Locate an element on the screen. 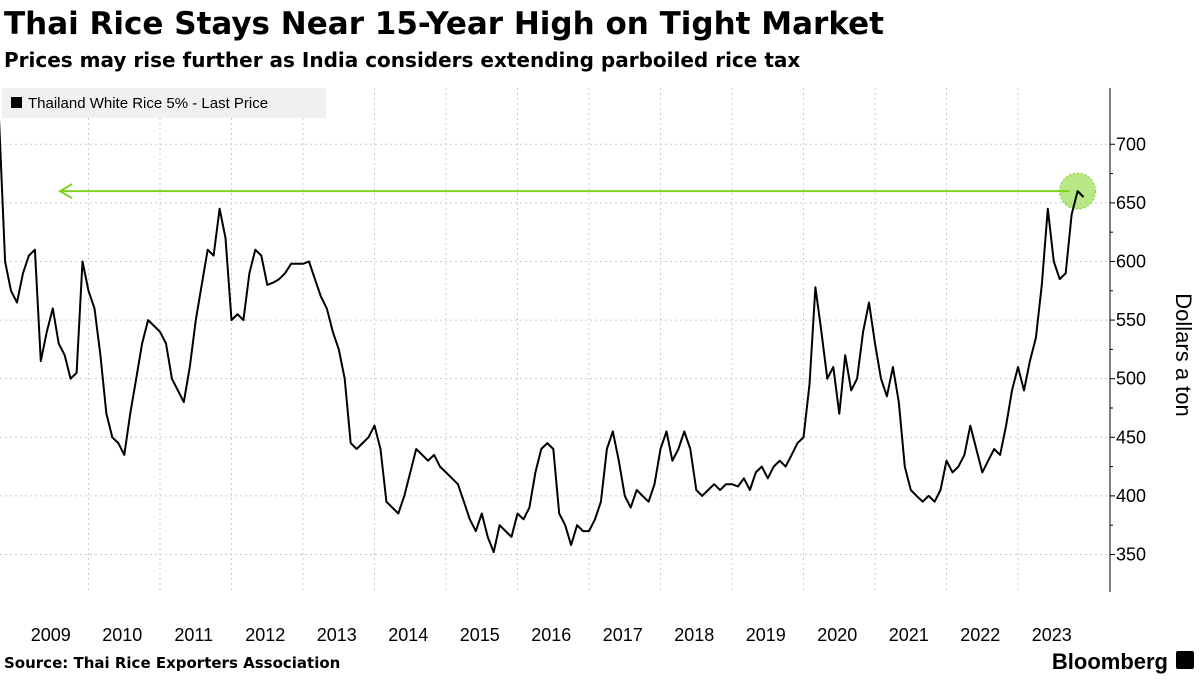 The width and height of the screenshot is (1200, 679). y-tick-label: 650 is located at coordinates (1131, 203).